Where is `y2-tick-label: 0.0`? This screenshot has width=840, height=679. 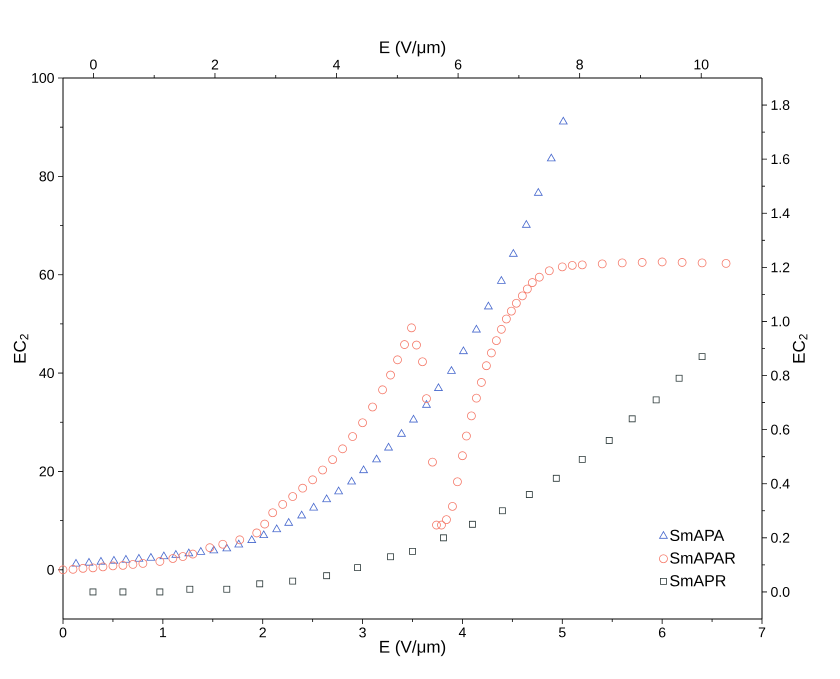 y2-tick-label: 0.0 is located at coordinates (780, 591).